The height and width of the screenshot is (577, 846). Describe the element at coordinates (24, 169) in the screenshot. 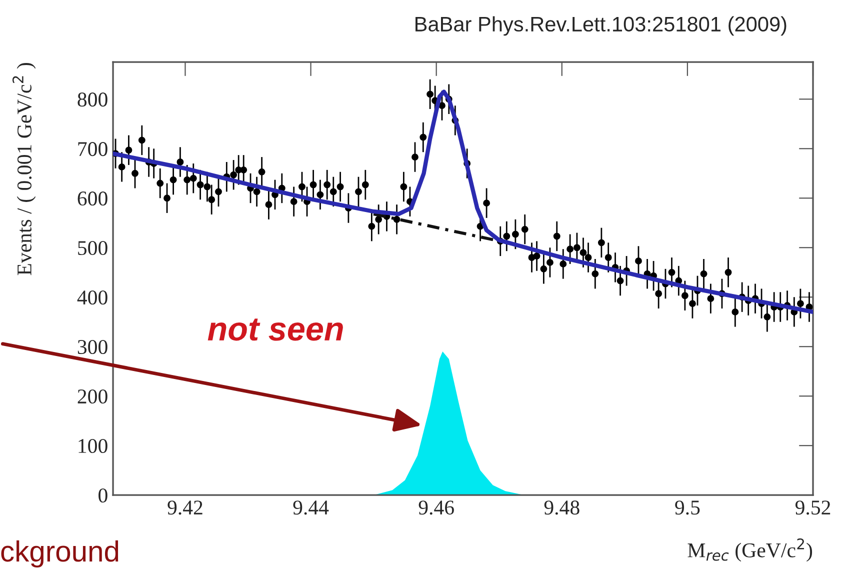

I see `y-axis-title: Events / ( 0.001 GeV/c$^{2}$ )` at that location.